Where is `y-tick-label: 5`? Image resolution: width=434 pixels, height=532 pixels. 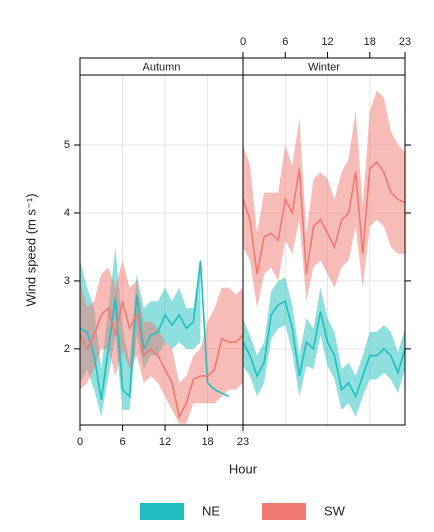 y-tick-label: 5 is located at coordinates (67, 145).